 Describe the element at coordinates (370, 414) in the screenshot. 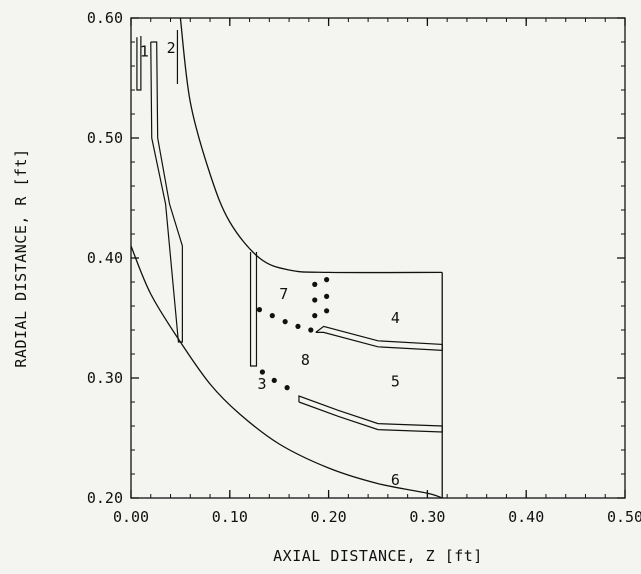

I see `vane-lower-outline` at that location.